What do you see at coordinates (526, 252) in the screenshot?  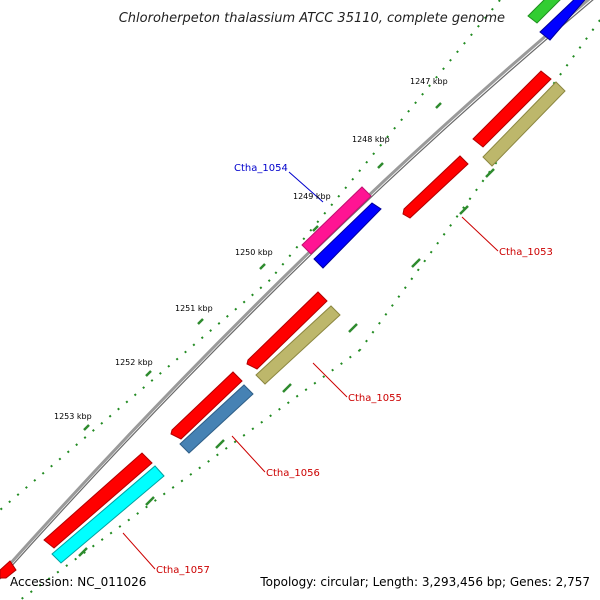 I see `gene-label-ctha-1053: Ctha_1053` at bounding box center [526, 252].